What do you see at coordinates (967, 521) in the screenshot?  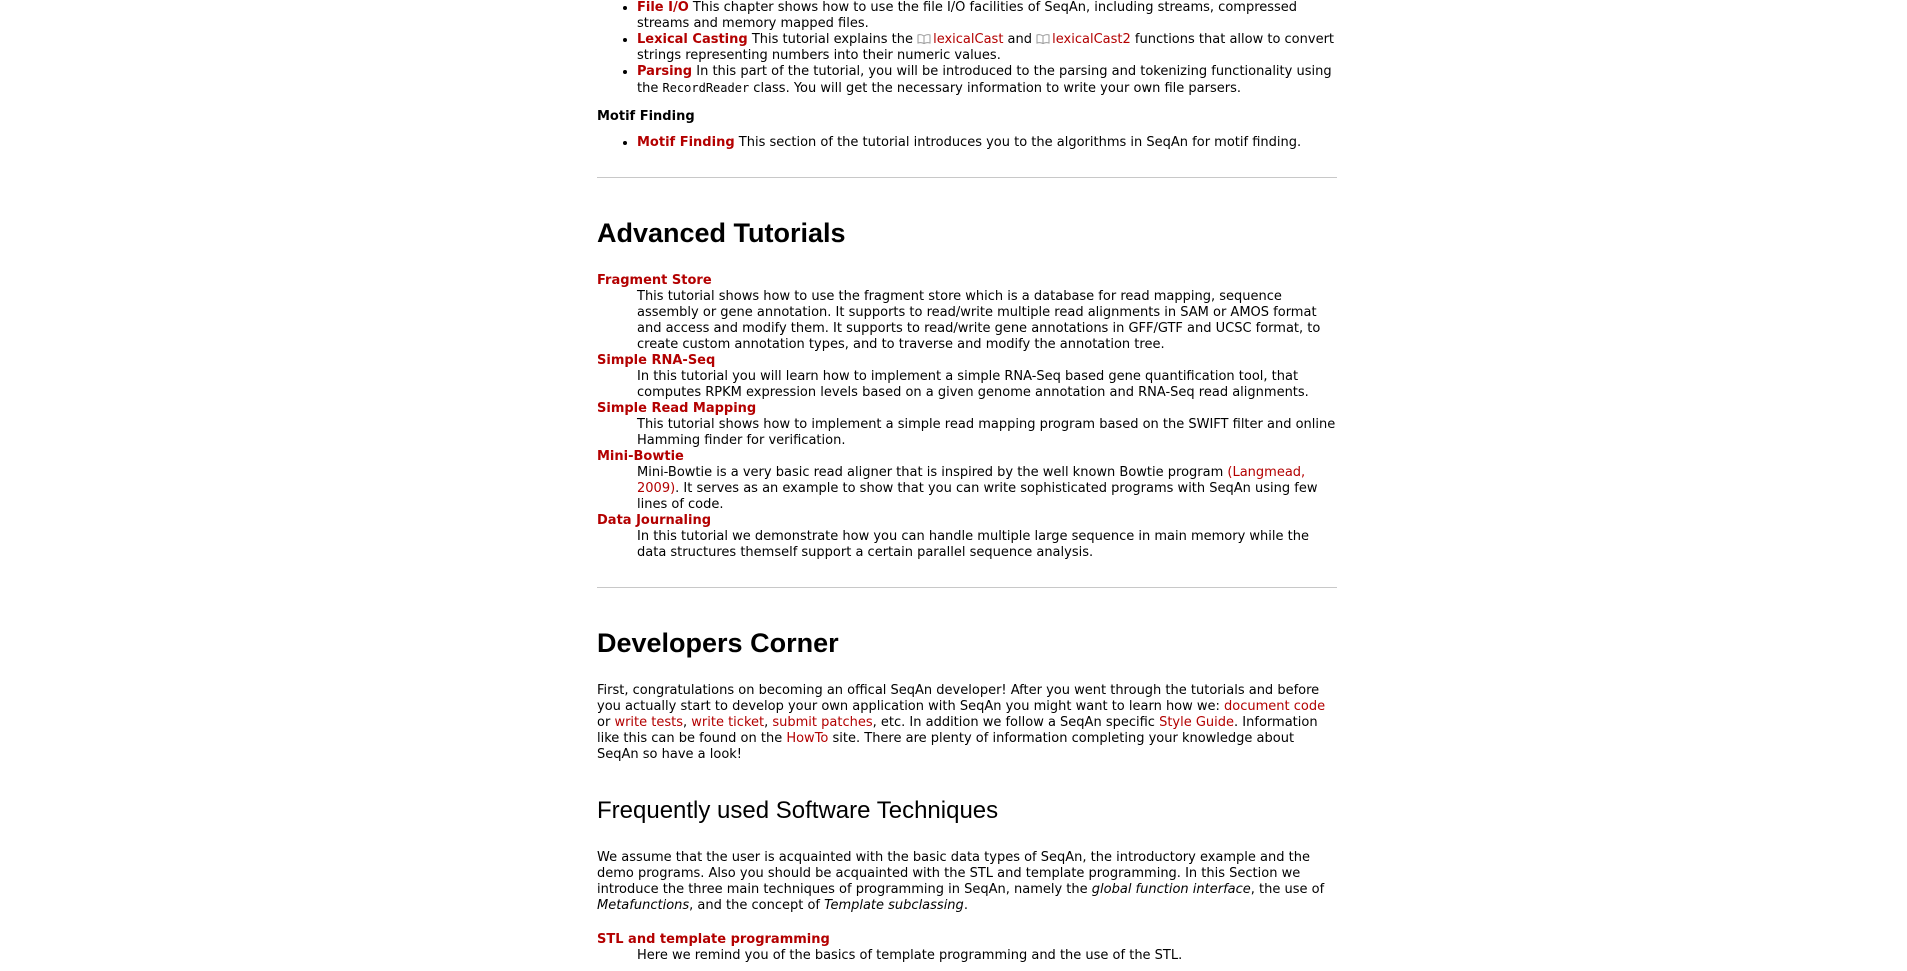 I see `definition-term: Data Journaling` at bounding box center [967, 521].